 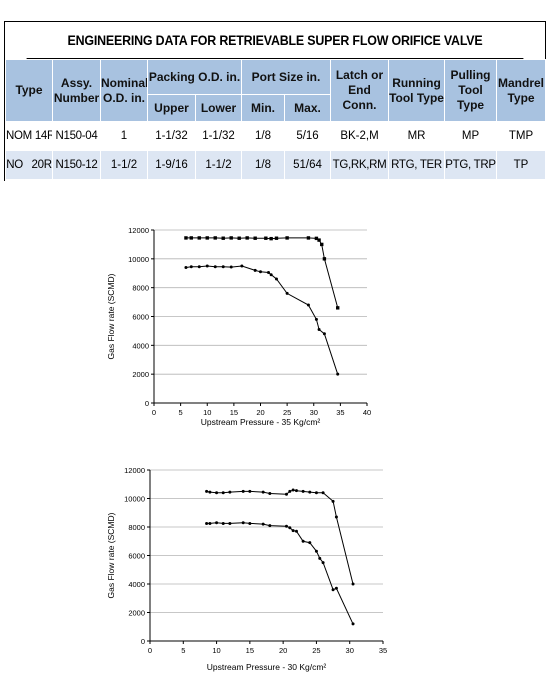 I want to click on cell-assy: N150-04, so click(x=76, y=136).